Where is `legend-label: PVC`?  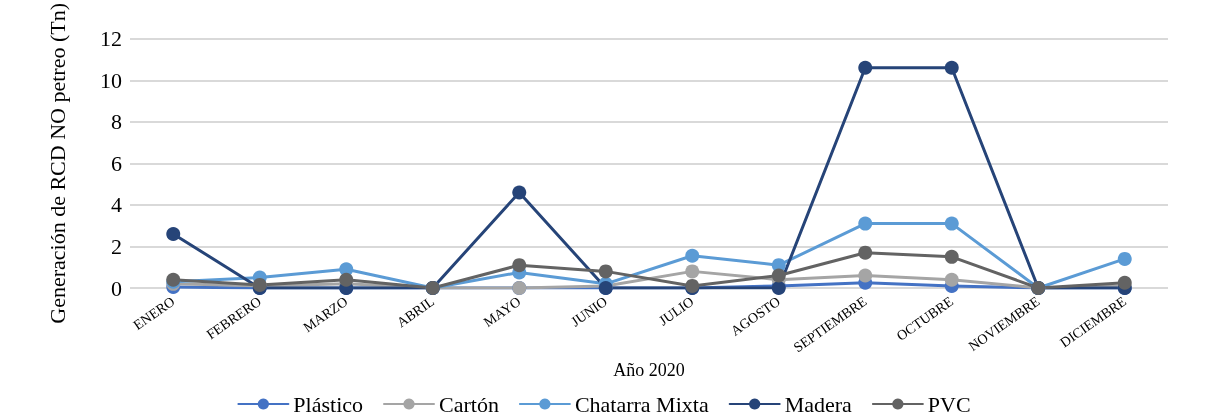 legend-label: PVC is located at coordinates (949, 404).